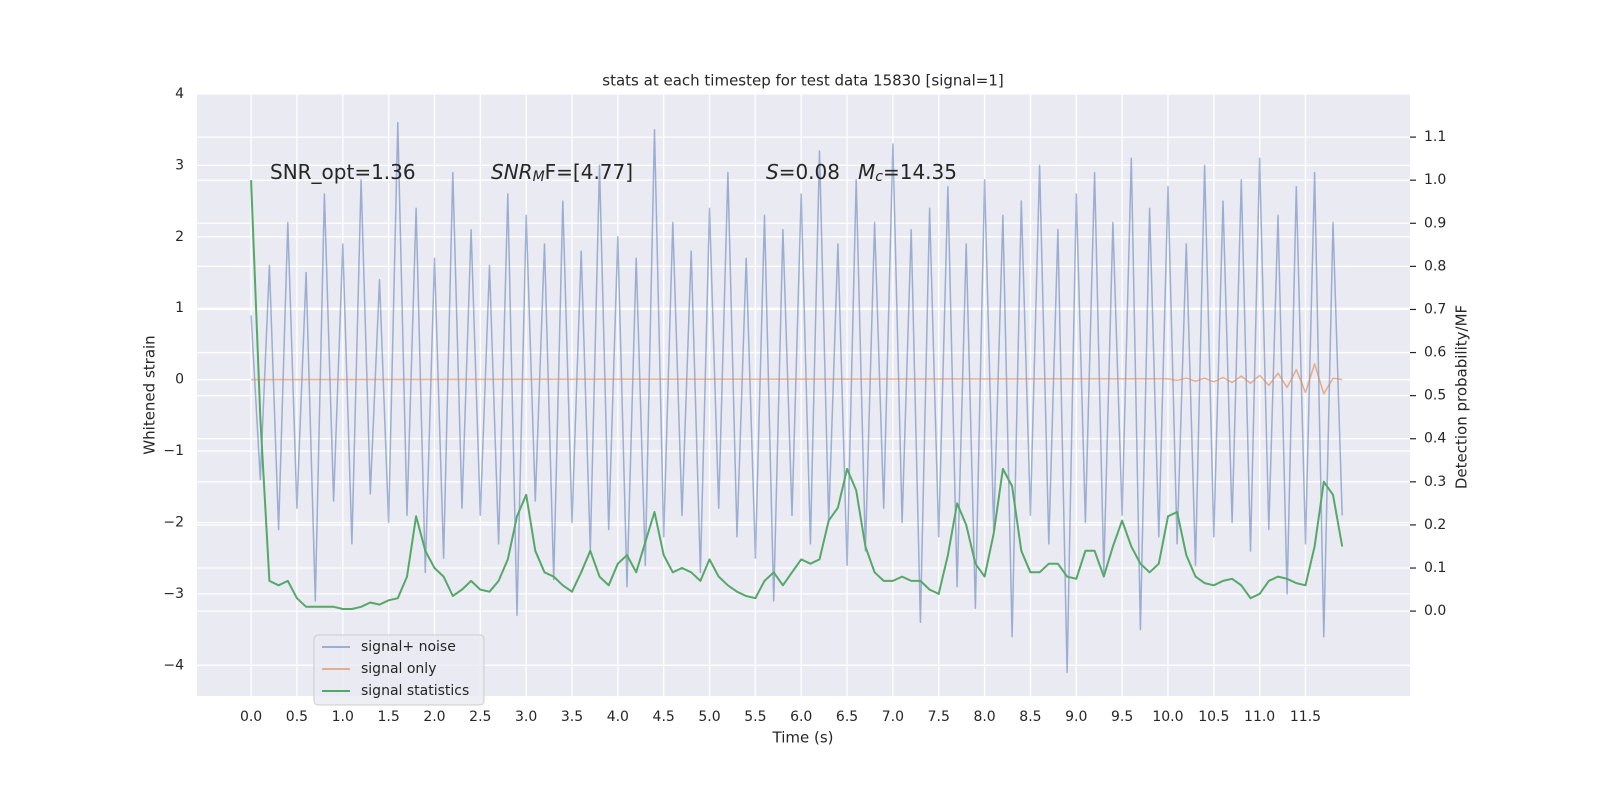 The image size is (1600, 800). What do you see at coordinates (984, 717) in the screenshot?
I see `x-tick-label: 8.0` at bounding box center [984, 717].